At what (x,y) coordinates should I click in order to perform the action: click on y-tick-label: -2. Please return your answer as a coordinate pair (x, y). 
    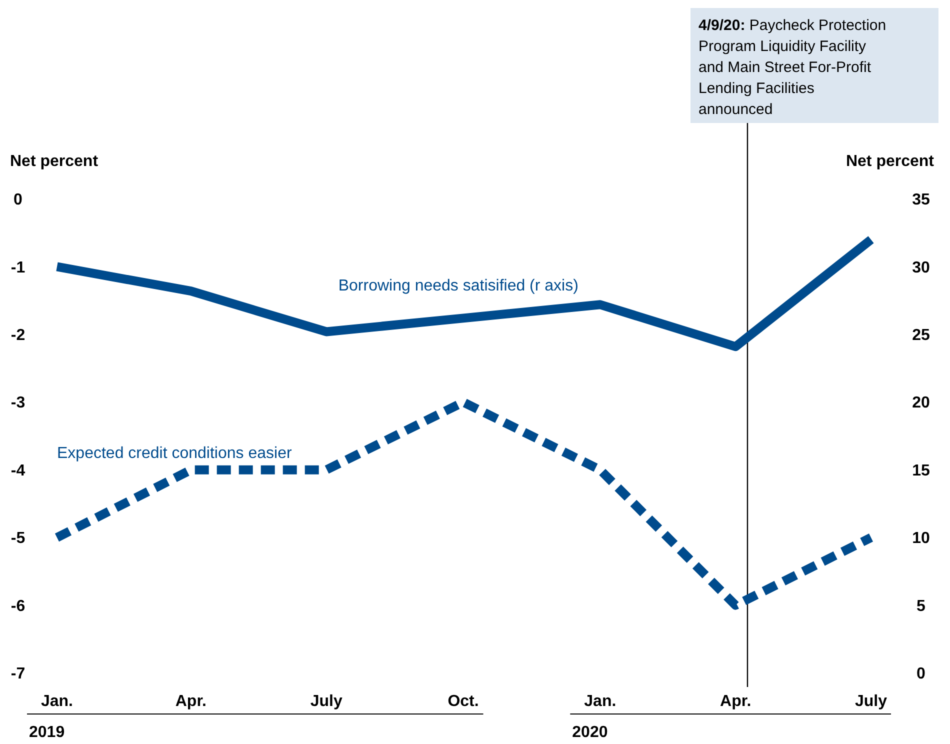
    Looking at the image, I should click on (18, 335).